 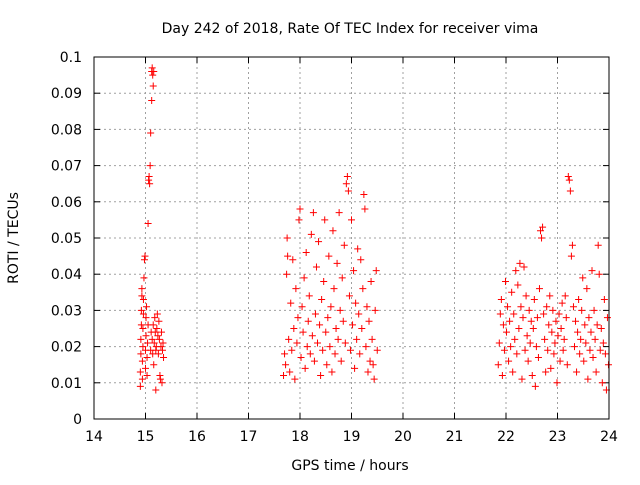 I want to click on x-tick-label: 20, so click(x=403, y=437).